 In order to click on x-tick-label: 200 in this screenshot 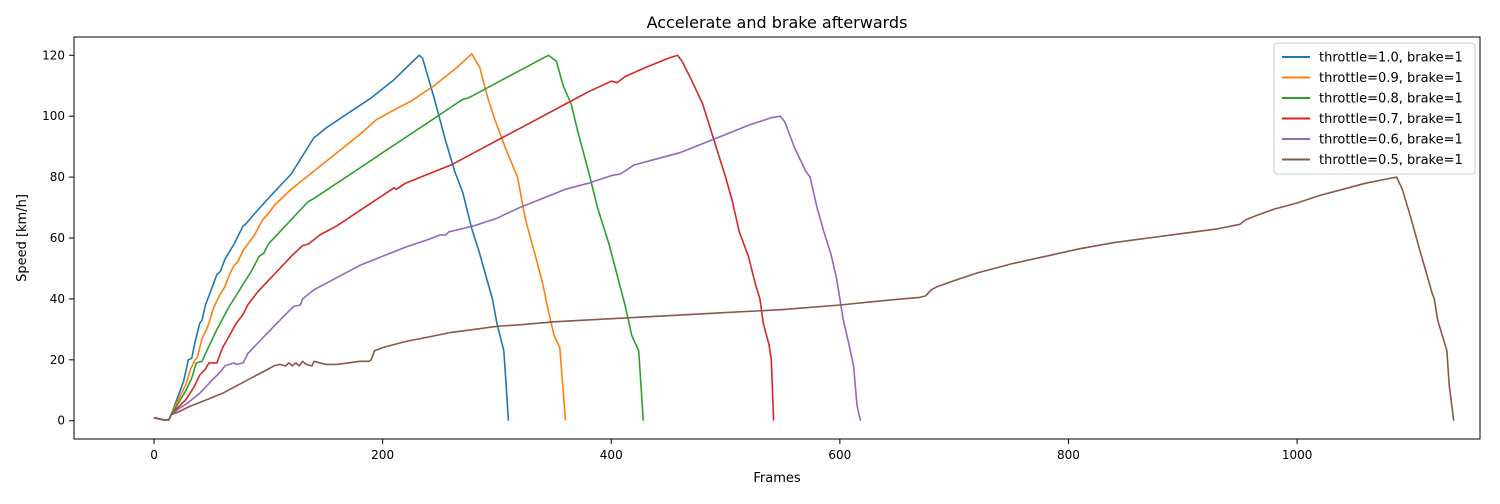, I will do `click(382, 455)`.